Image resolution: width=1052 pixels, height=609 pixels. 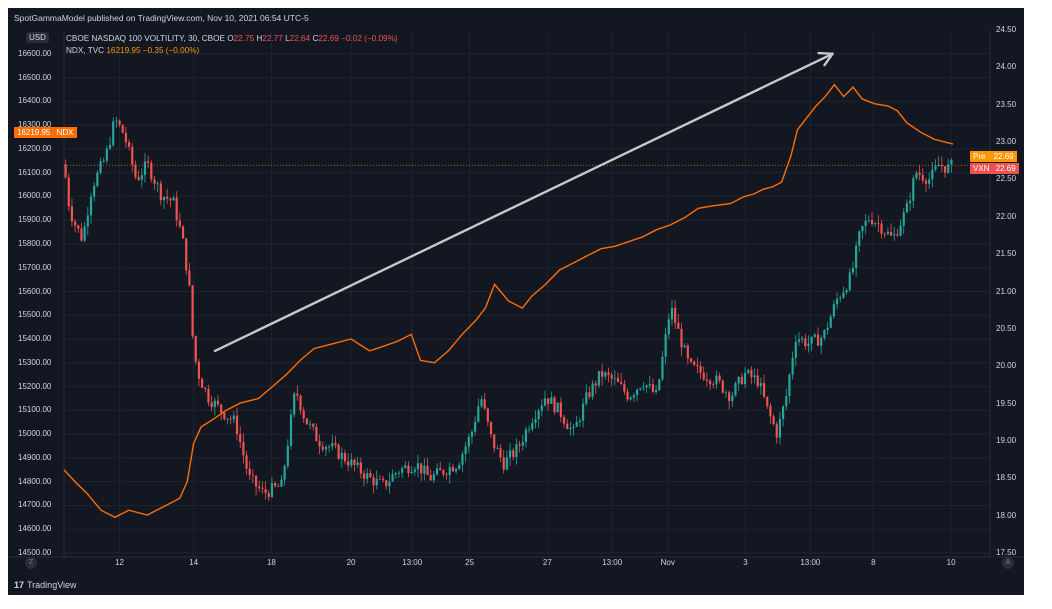 I want to click on right-axis-tick-label: 20.00, so click(x=1006, y=366).